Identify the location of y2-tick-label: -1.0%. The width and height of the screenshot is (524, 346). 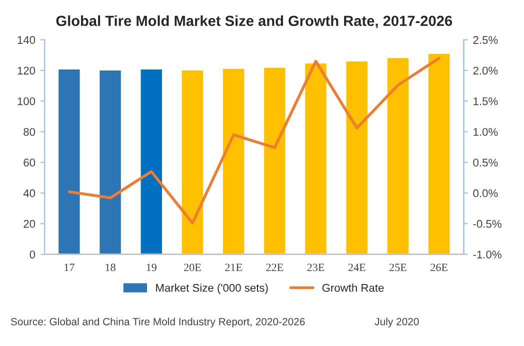
(487, 254).